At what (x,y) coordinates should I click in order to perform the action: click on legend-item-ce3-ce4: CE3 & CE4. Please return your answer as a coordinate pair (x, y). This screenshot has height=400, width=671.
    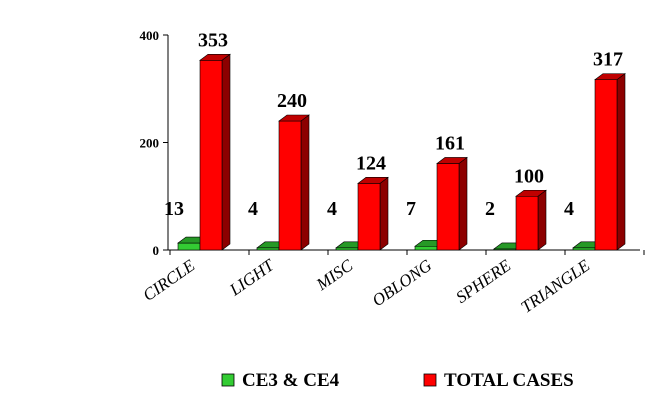
    Looking at the image, I should click on (280, 380).